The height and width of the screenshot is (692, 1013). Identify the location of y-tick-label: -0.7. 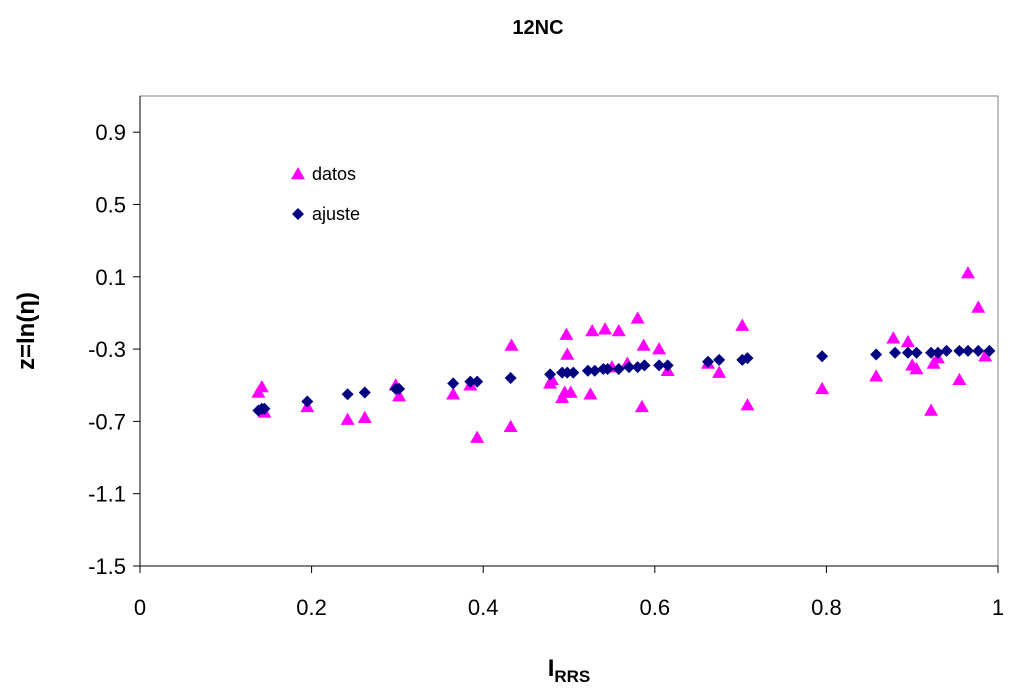
(107, 421).